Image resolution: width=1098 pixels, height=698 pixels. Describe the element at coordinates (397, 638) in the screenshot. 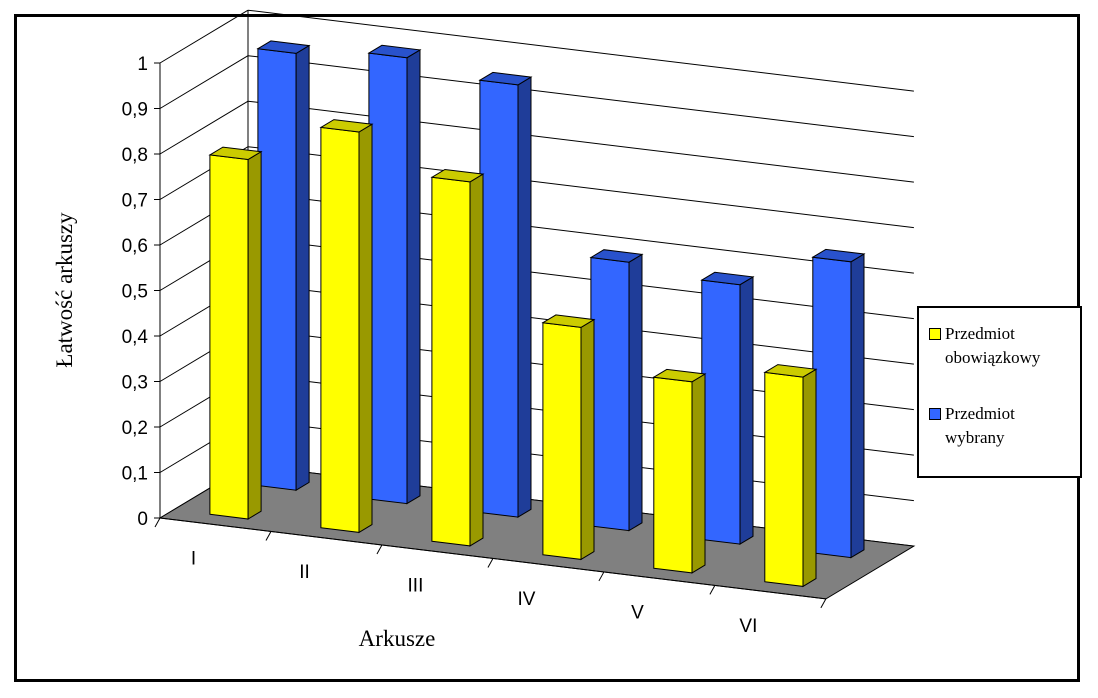

I see `x-axis-title: Arkusze` at that location.